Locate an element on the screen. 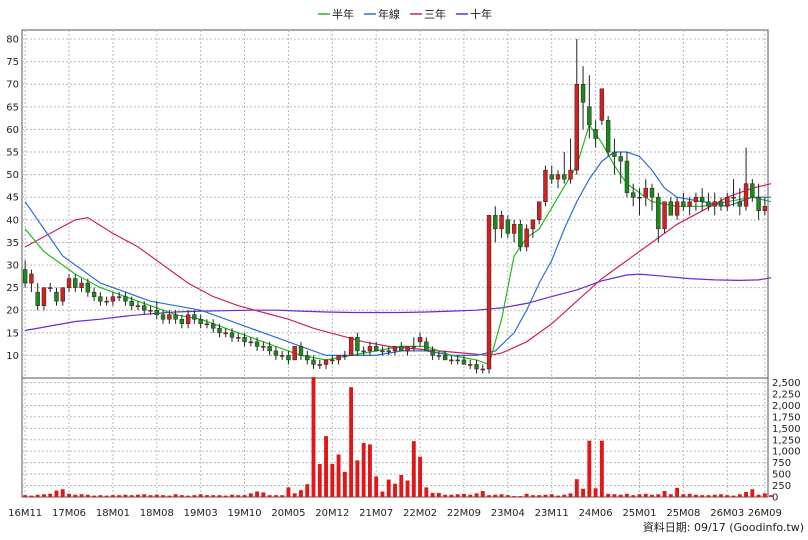  legend-label: 年線 is located at coordinates (389, 14).